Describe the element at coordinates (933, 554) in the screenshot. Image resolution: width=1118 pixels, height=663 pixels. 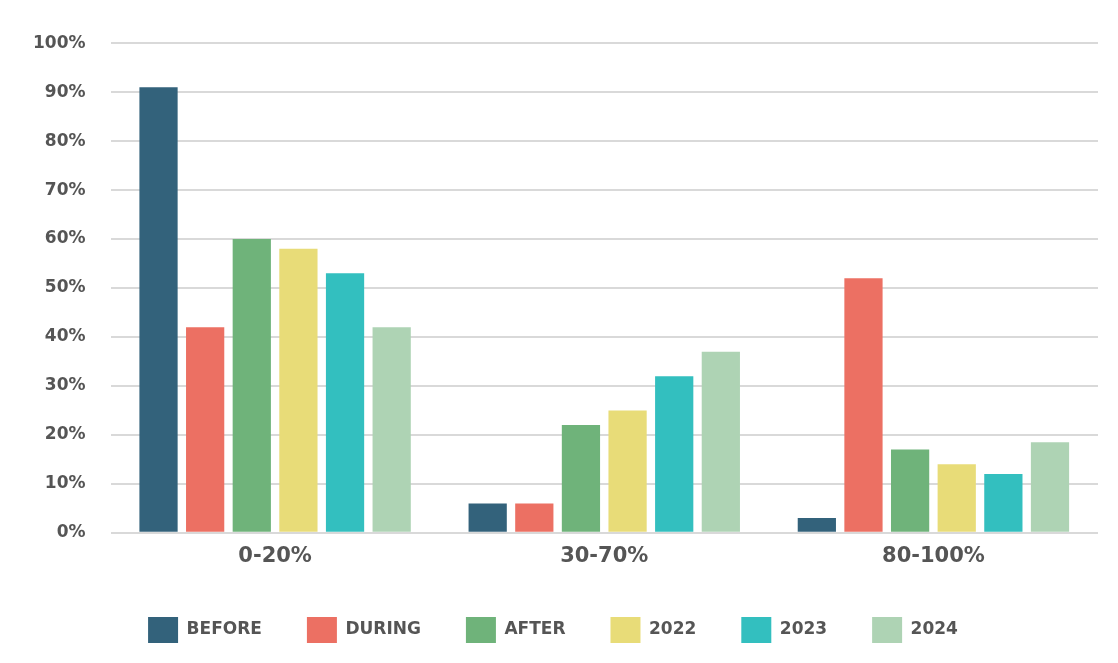
I see `x-tick-label: 80-100%` at that location.